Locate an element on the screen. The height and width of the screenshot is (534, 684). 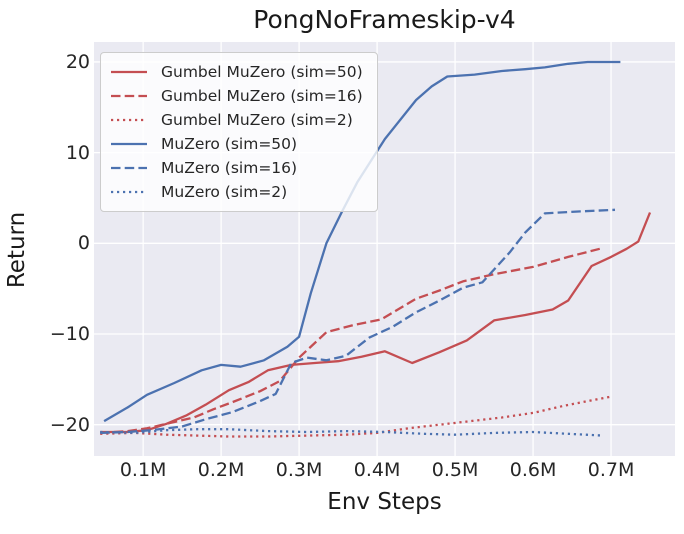
x-tick-label: 0.4M is located at coordinates (377, 470).